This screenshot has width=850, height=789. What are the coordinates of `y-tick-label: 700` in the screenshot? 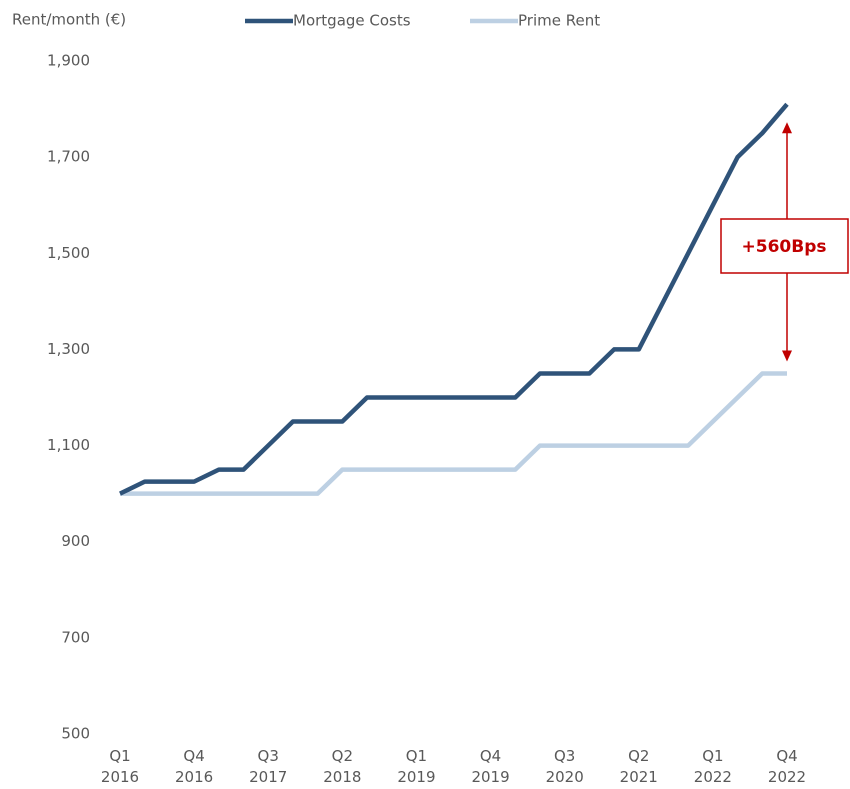 It's located at (75, 637).